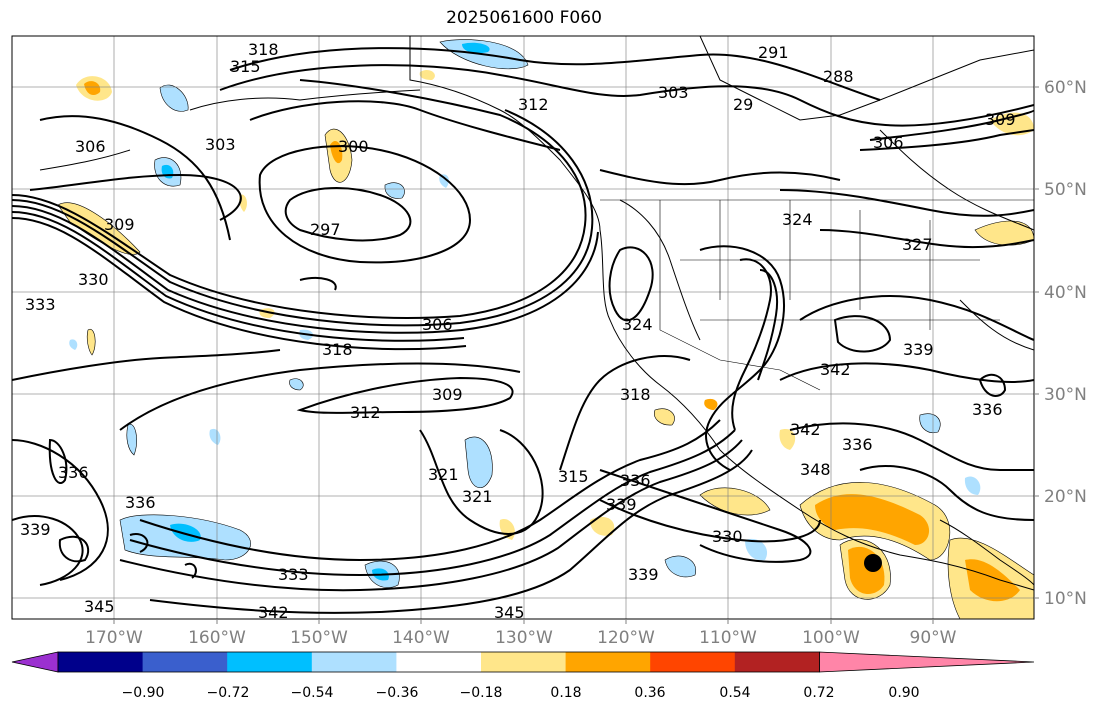 Image resolution: width=1105 pixels, height=712 pixels. Describe the element at coordinates (1065, 599) in the screenshot. I see `lat-label: 10°N` at that location.